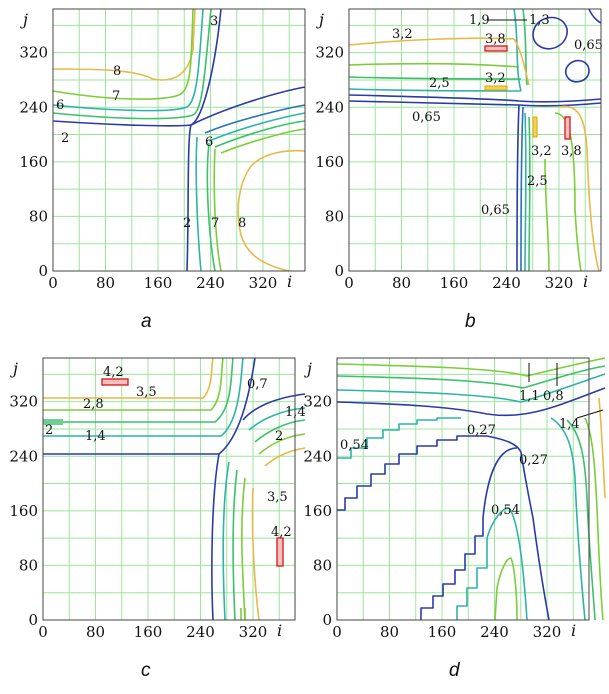 This screenshot has width=609, height=694. What do you see at coordinates (581, 520) in the screenshot?
I see `contour-1-1-right` at bounding box center [581, 520].